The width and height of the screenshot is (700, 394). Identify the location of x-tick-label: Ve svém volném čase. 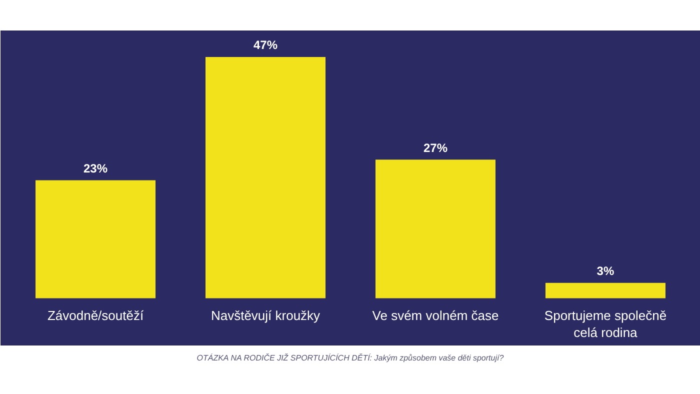
(435, 315).